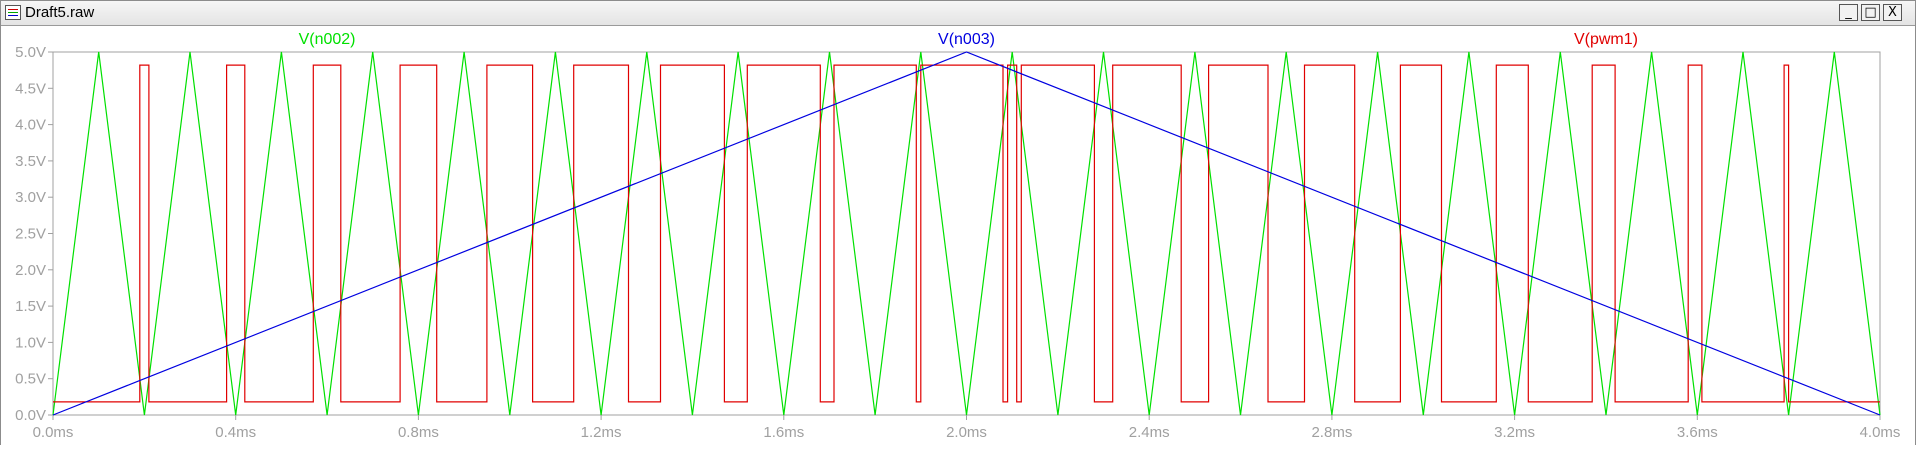 The image size is (1916, 450). I want to click on y-tick-label: 0.5V, so click(30, 379).